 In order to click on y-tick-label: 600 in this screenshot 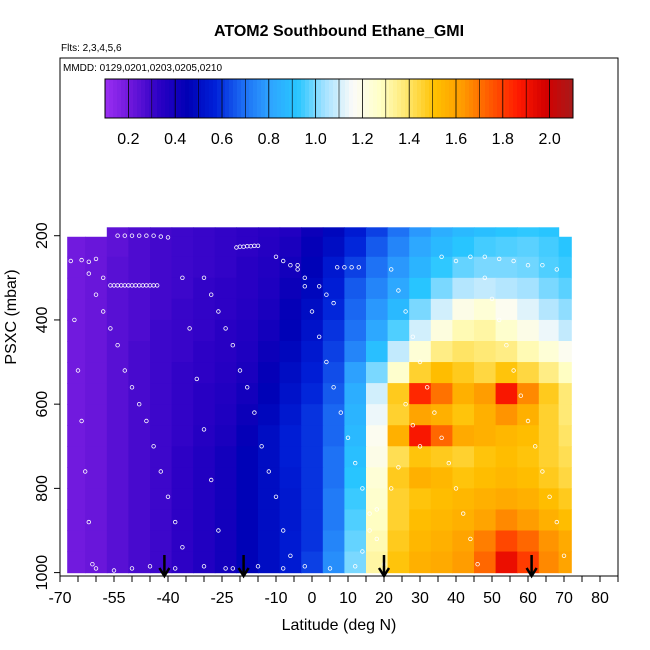, I will do `click(42, 404)`.